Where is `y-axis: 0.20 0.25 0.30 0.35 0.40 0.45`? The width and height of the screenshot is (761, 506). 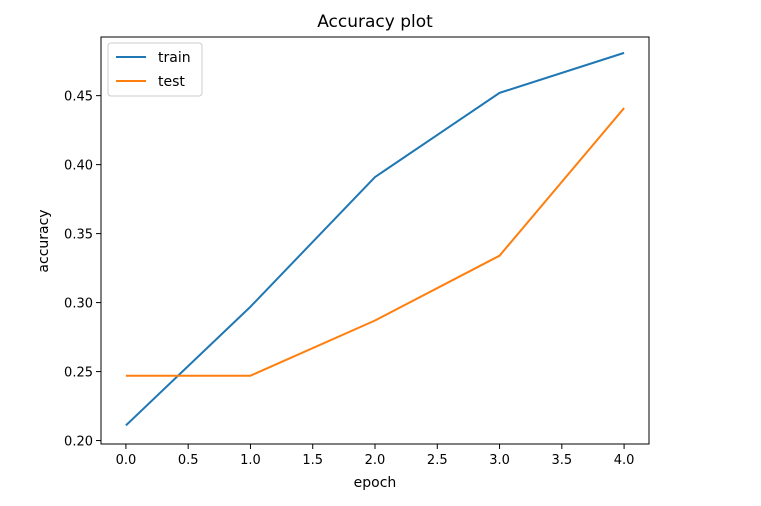 y-axis: 0.20 0.25 0.30 0.35 0.40 0.45 is located at coordinates (82, 270).